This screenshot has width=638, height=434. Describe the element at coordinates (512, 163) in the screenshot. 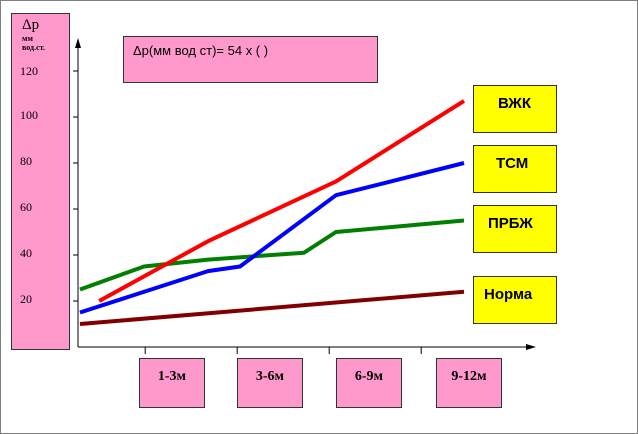

I see `legend-label: ТСМ` at that location.